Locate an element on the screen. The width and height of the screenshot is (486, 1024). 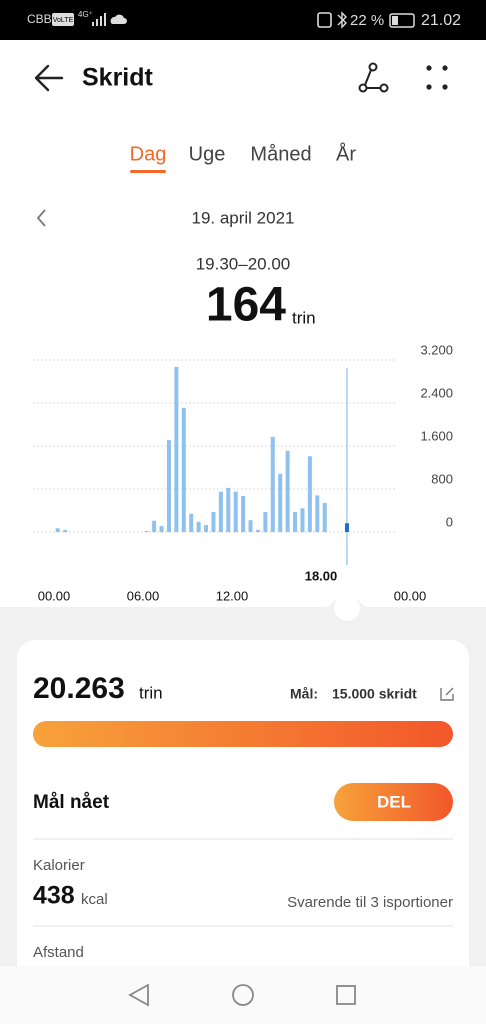
more-button is located at coordinates (437, 77).